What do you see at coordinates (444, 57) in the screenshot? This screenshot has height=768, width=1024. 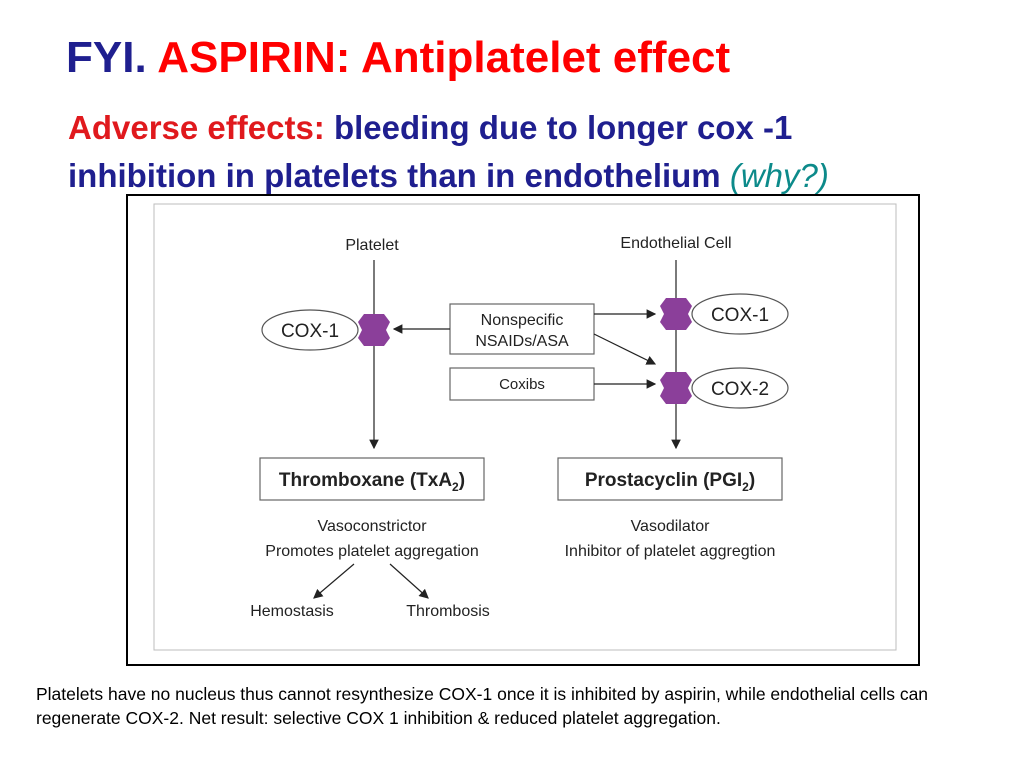 I see `title-main: ASPIRIN: Antiplatelet effect` at bounding box center [444, 57].